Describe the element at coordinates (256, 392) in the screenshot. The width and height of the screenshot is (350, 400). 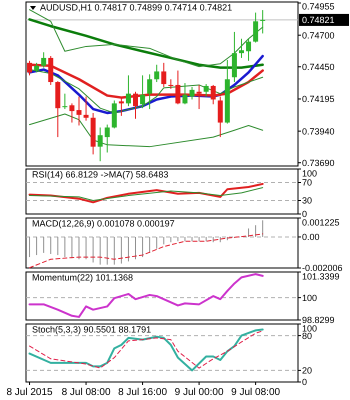
I see `x-tick-label: 9 Jul 08:00` at that location.